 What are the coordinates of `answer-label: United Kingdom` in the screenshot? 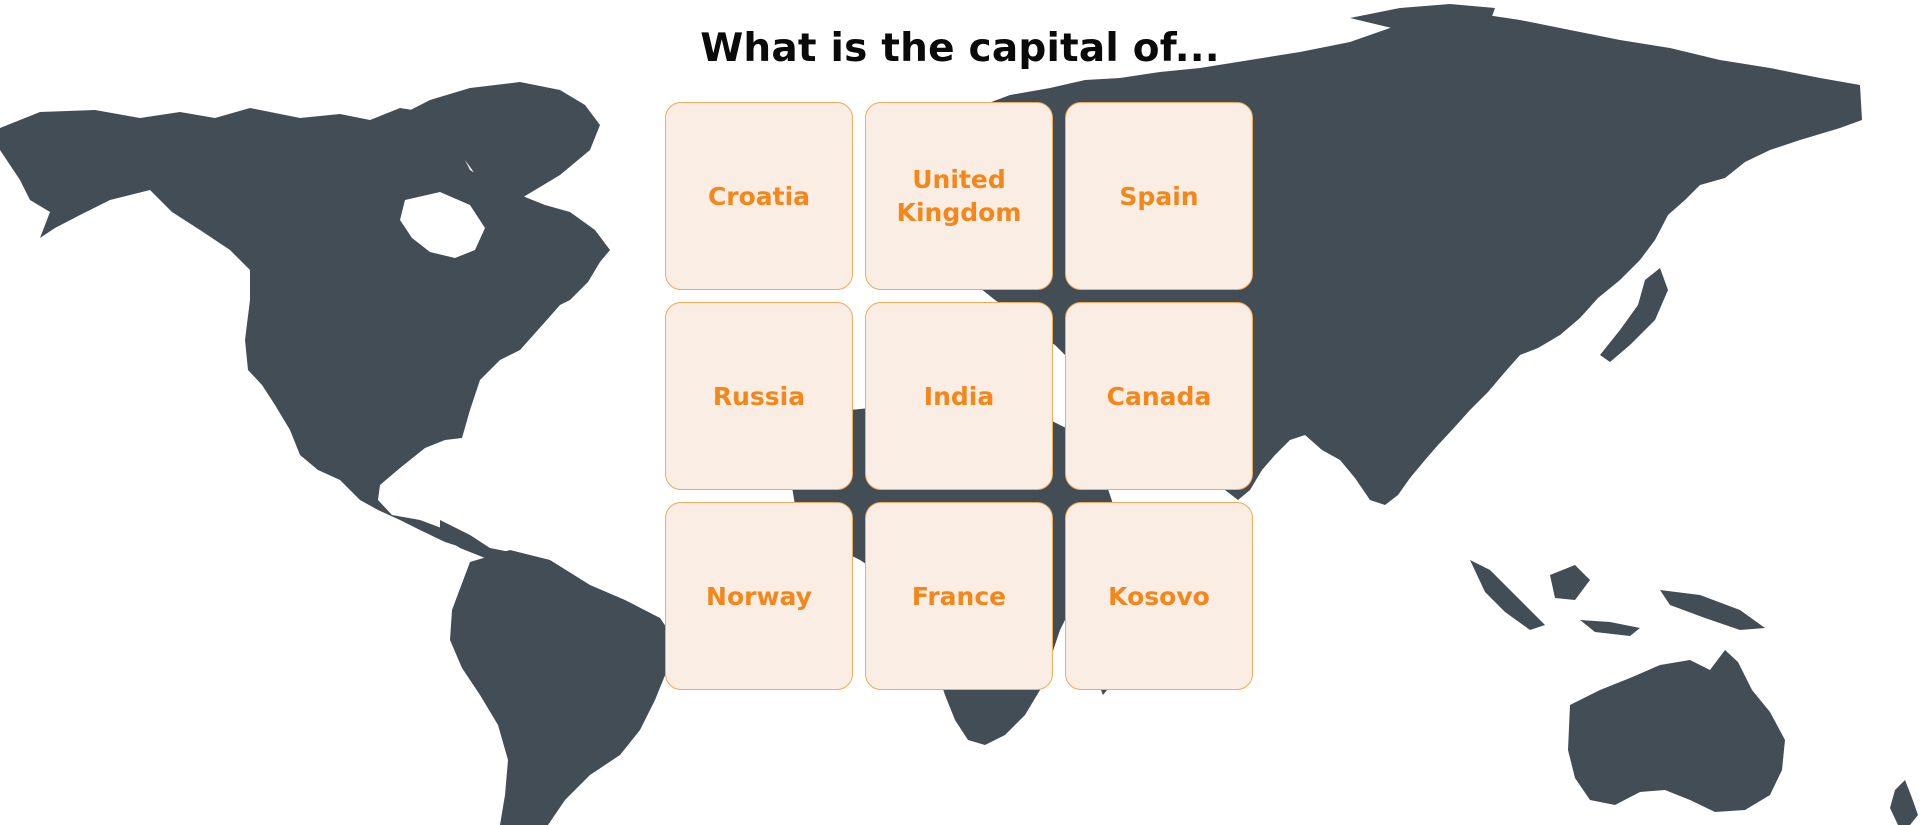 It's located at (959, 196).